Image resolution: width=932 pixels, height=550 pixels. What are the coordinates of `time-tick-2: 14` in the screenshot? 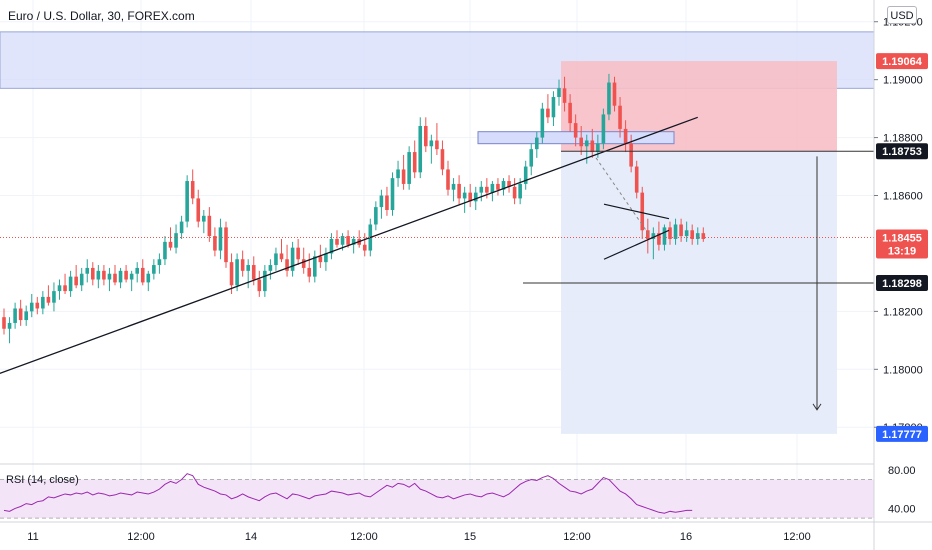 It's located at (251, 537).